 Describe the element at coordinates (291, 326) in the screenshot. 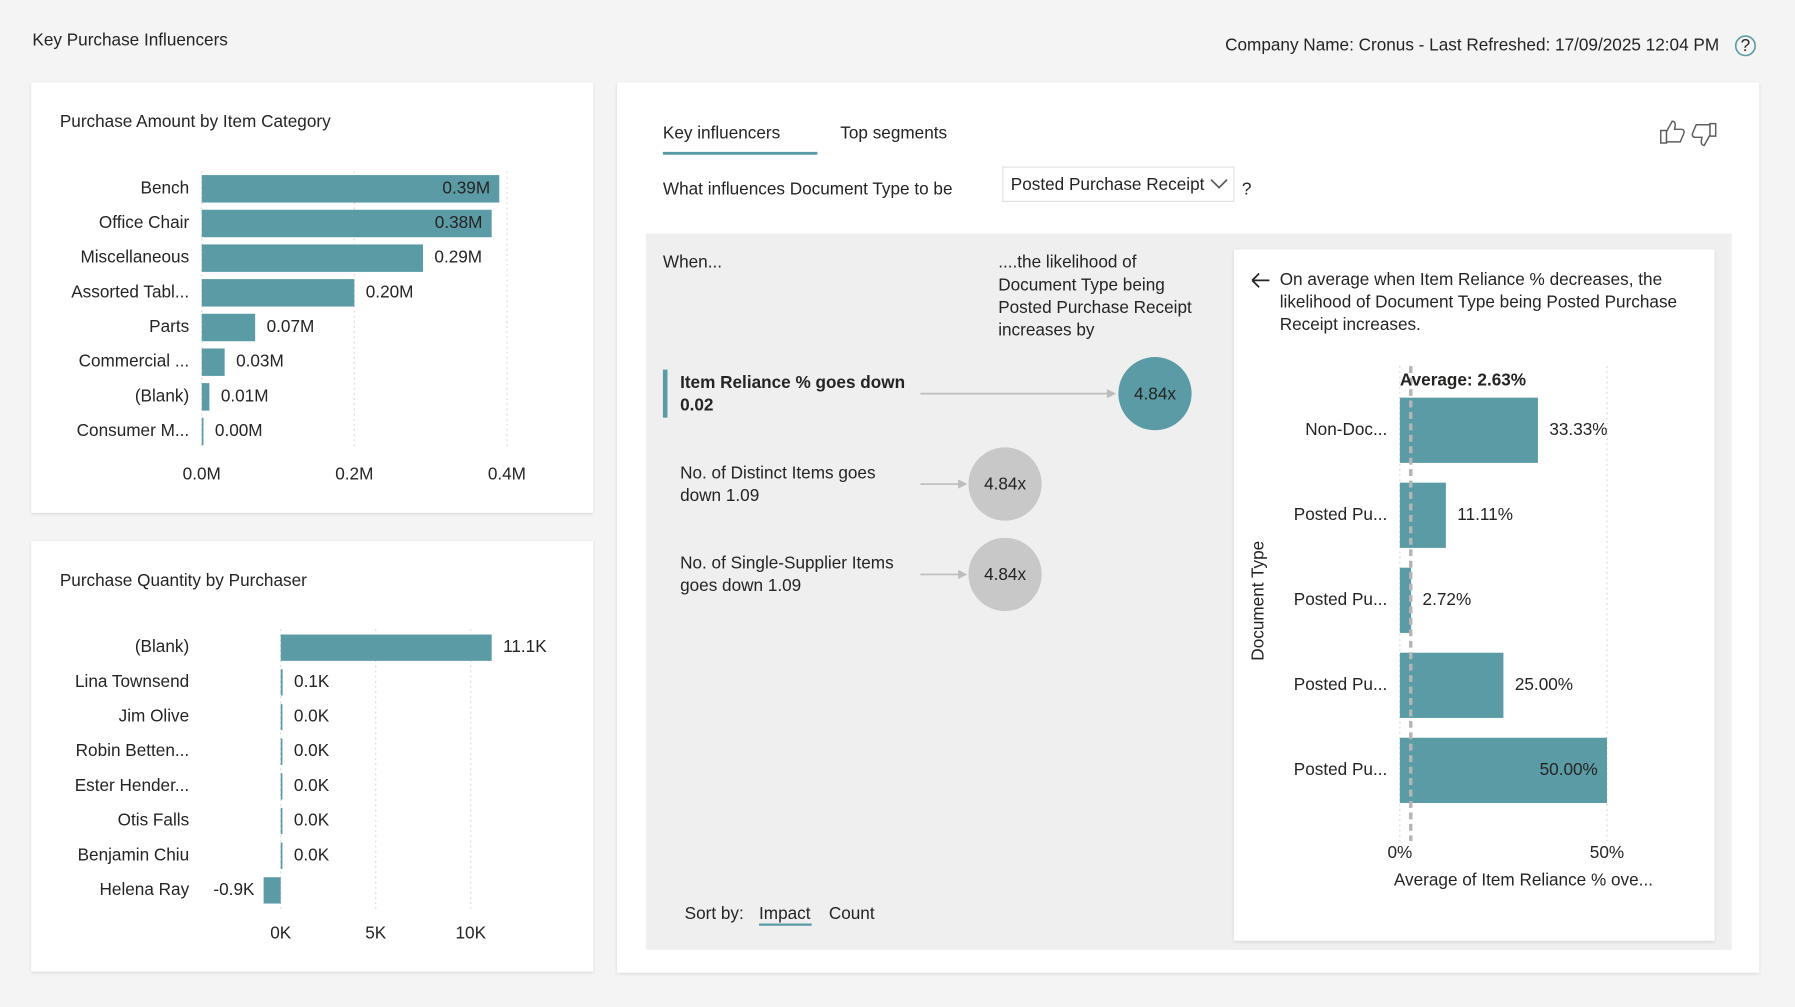

I see `data-label: 0.07M` at that location.